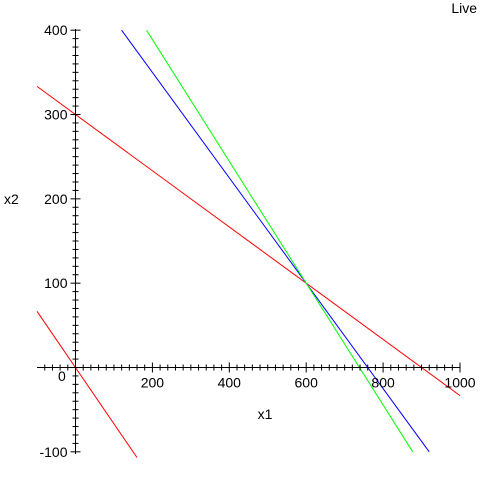 Image resolution: width=481 pixels, height=481 pixels. Describe the element at coordinates (53, 452) in the screenshot. I see `y-tick-label: -100` at that location.